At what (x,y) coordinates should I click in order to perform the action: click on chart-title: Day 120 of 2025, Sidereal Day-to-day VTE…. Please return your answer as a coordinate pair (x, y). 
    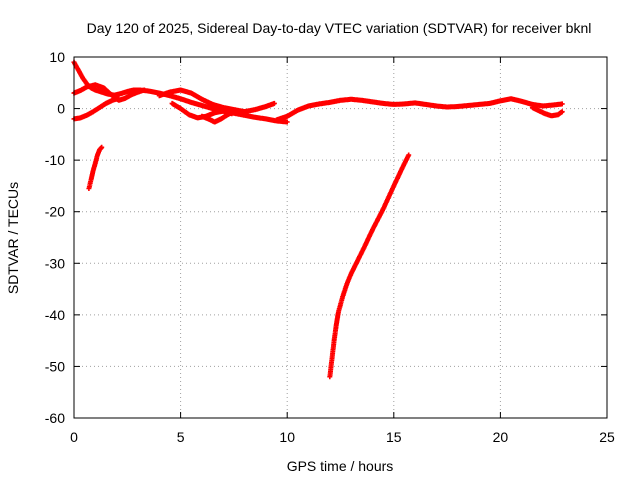
    Looking at the image, I should click on (339, 28).